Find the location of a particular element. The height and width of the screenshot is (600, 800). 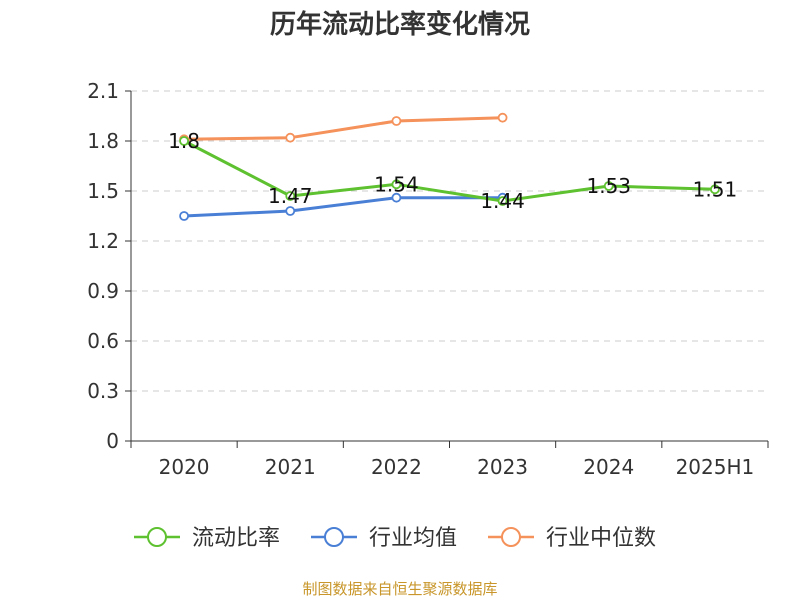

x-tick-label: 2024 is located at coordinates (608, 467).